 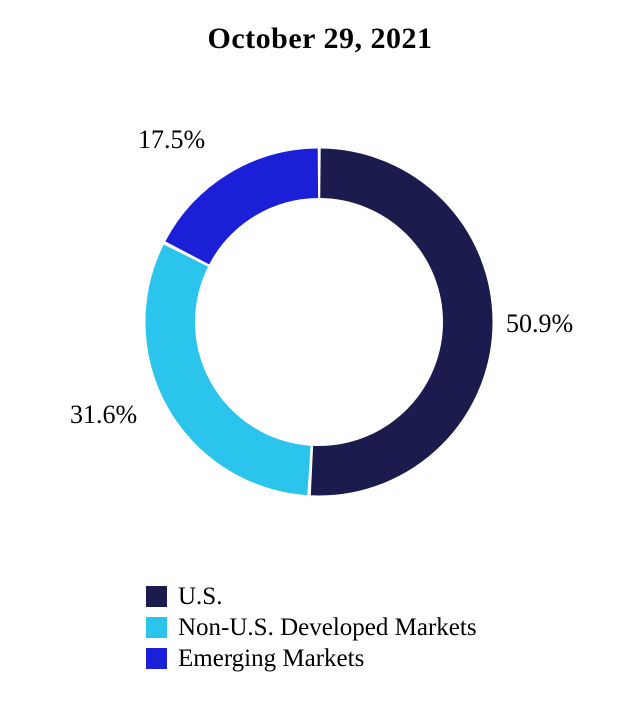 I want to click on legend-item-emerging: Emerging Markets, so click(x=311, y=658).